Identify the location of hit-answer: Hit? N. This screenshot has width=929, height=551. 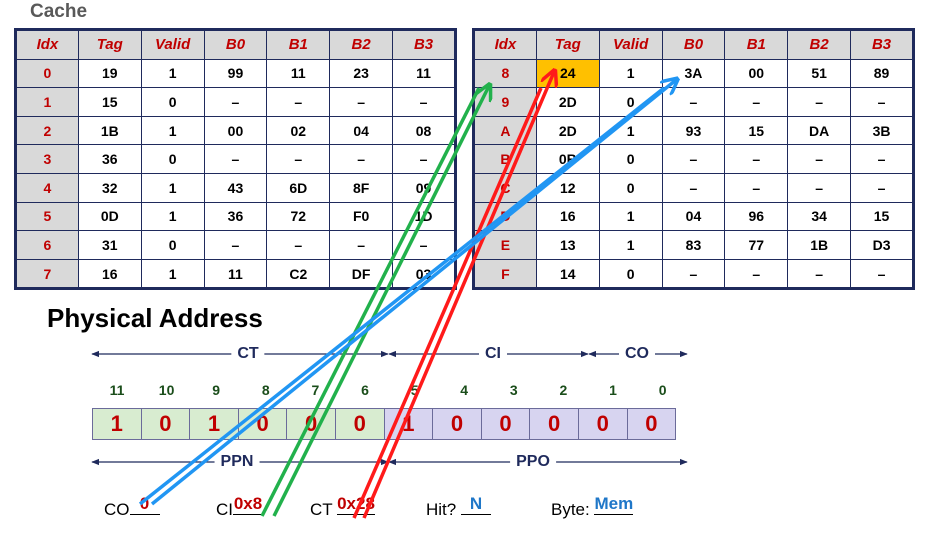
(458, 507).